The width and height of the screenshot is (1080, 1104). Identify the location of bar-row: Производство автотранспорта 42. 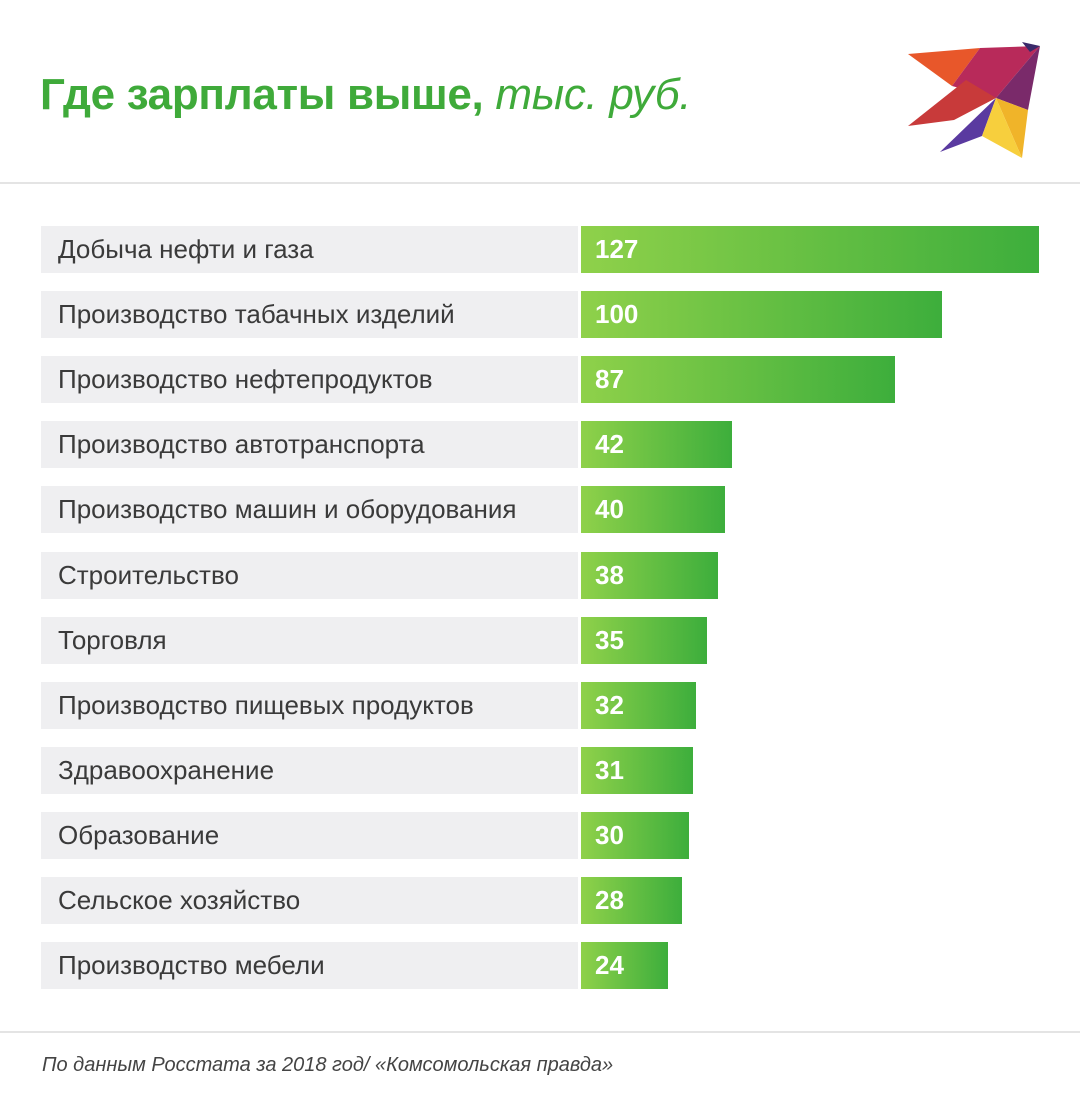
(541, 445).